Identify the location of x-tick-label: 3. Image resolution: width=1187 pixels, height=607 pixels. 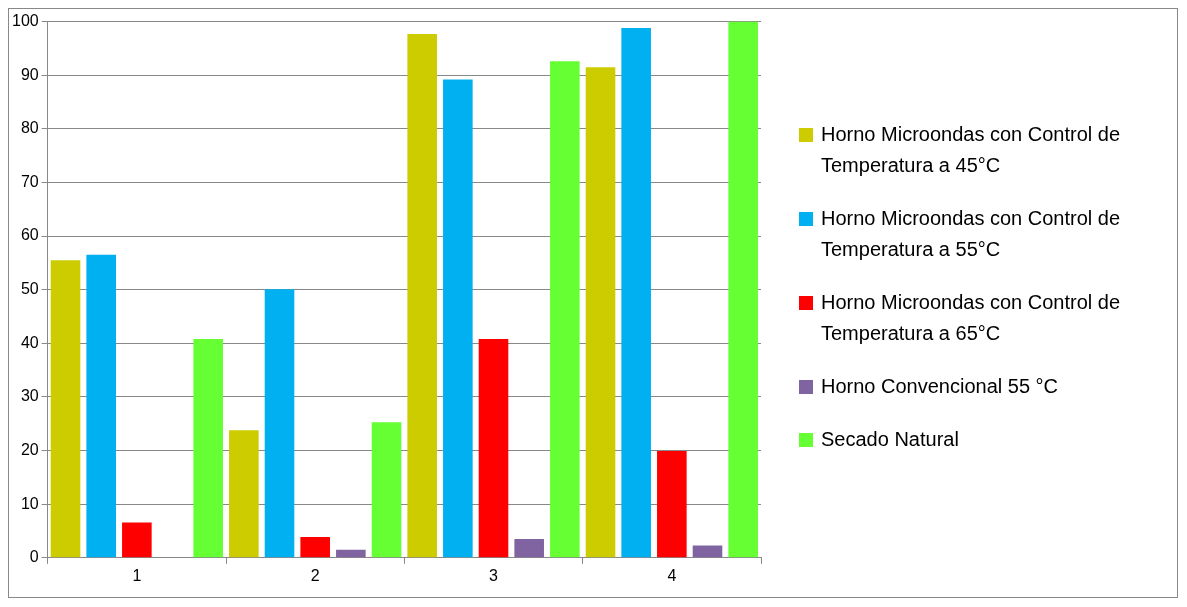
(494, 575).